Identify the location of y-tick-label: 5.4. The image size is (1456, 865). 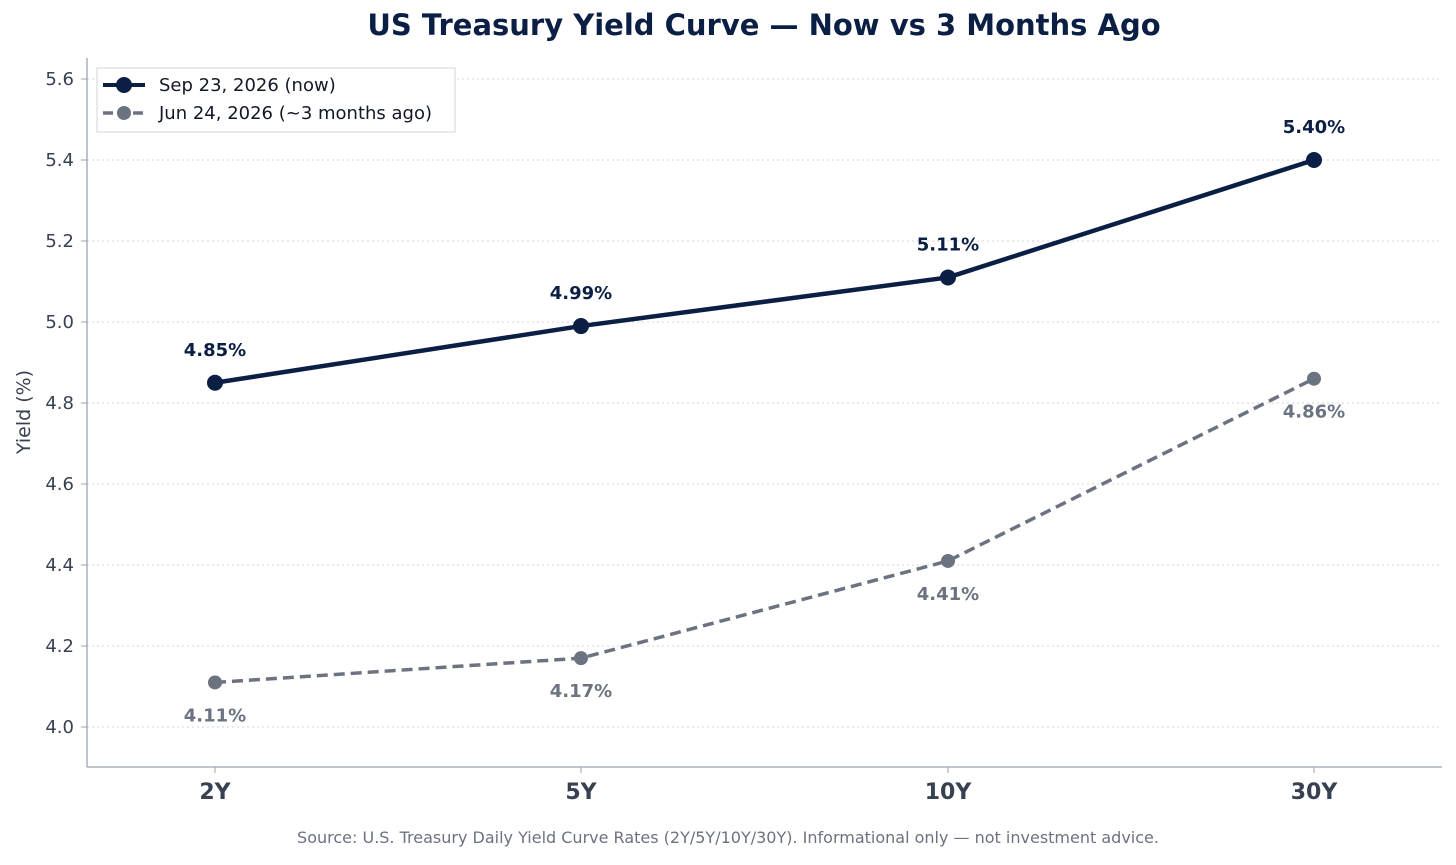
(59, 160).